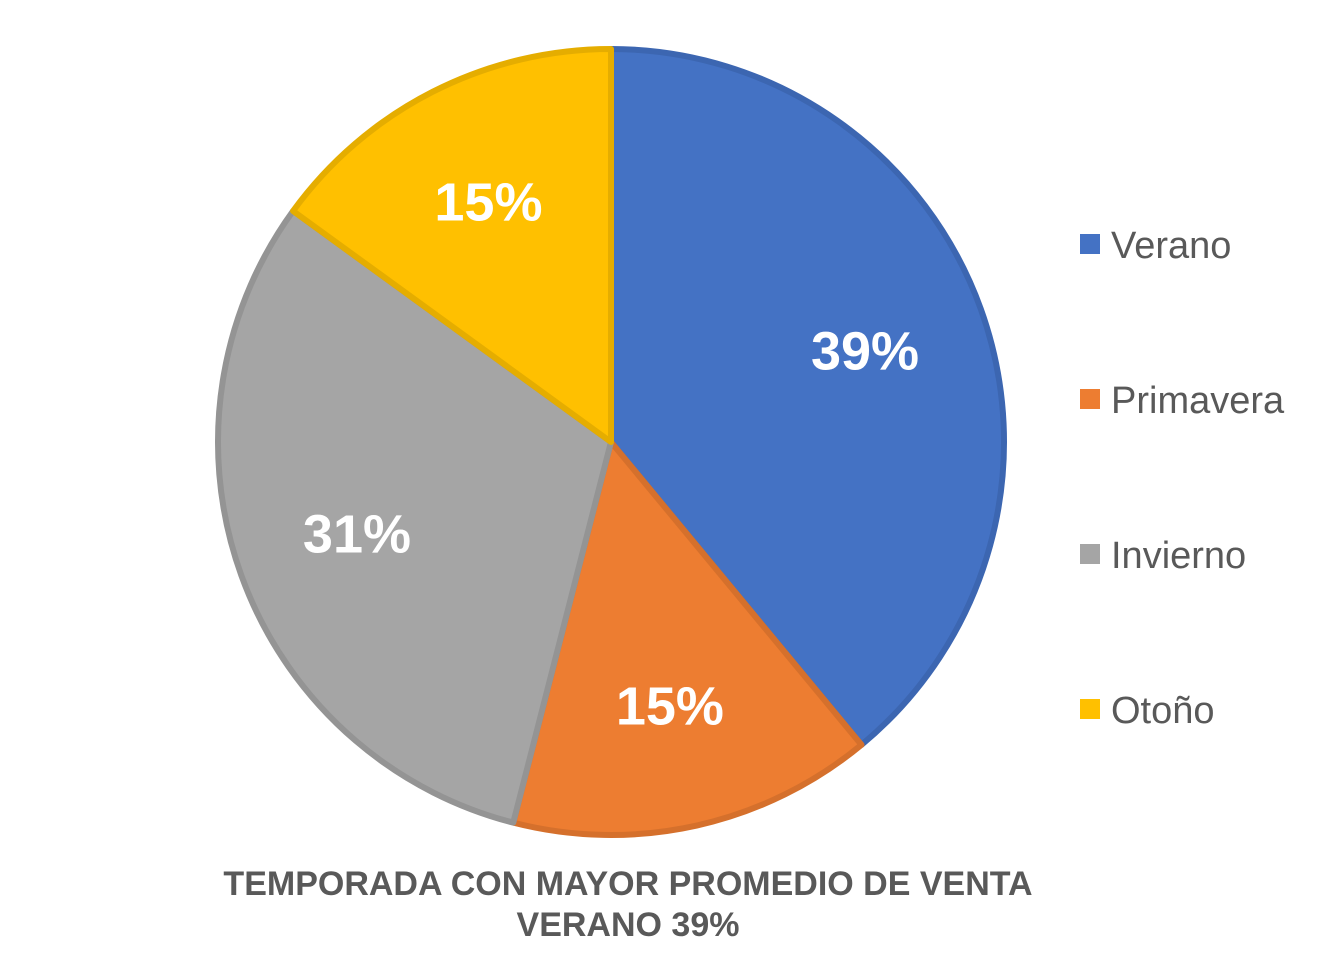 The image size is (1334, 955). Describe the element at coordinates (1178, 556) in the screenshot. I see `legend-label-invierno: Invierno` at that location.